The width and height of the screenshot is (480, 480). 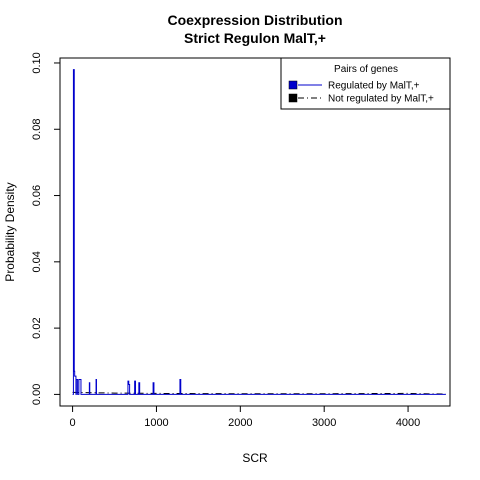 What do you see at coordinates (254, 20) in the screenshot?
I see `chart-title: Coexpression Distribution` at bounding box center [254, 20].